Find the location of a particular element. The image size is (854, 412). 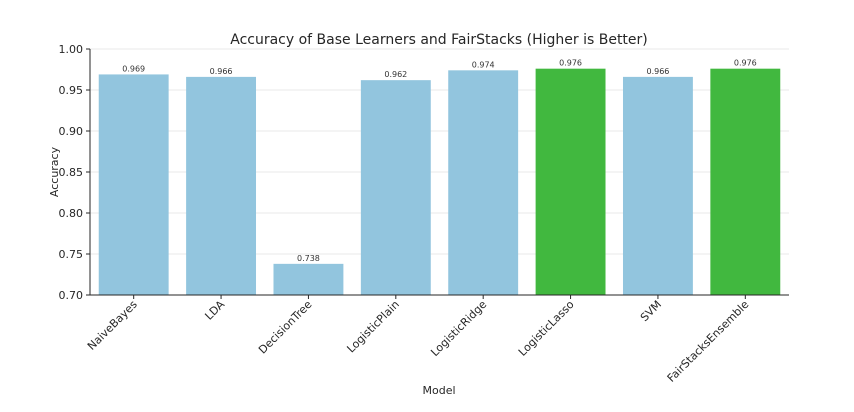

x-tick-label: LogisticLasso is located at coordinates (546, 328).